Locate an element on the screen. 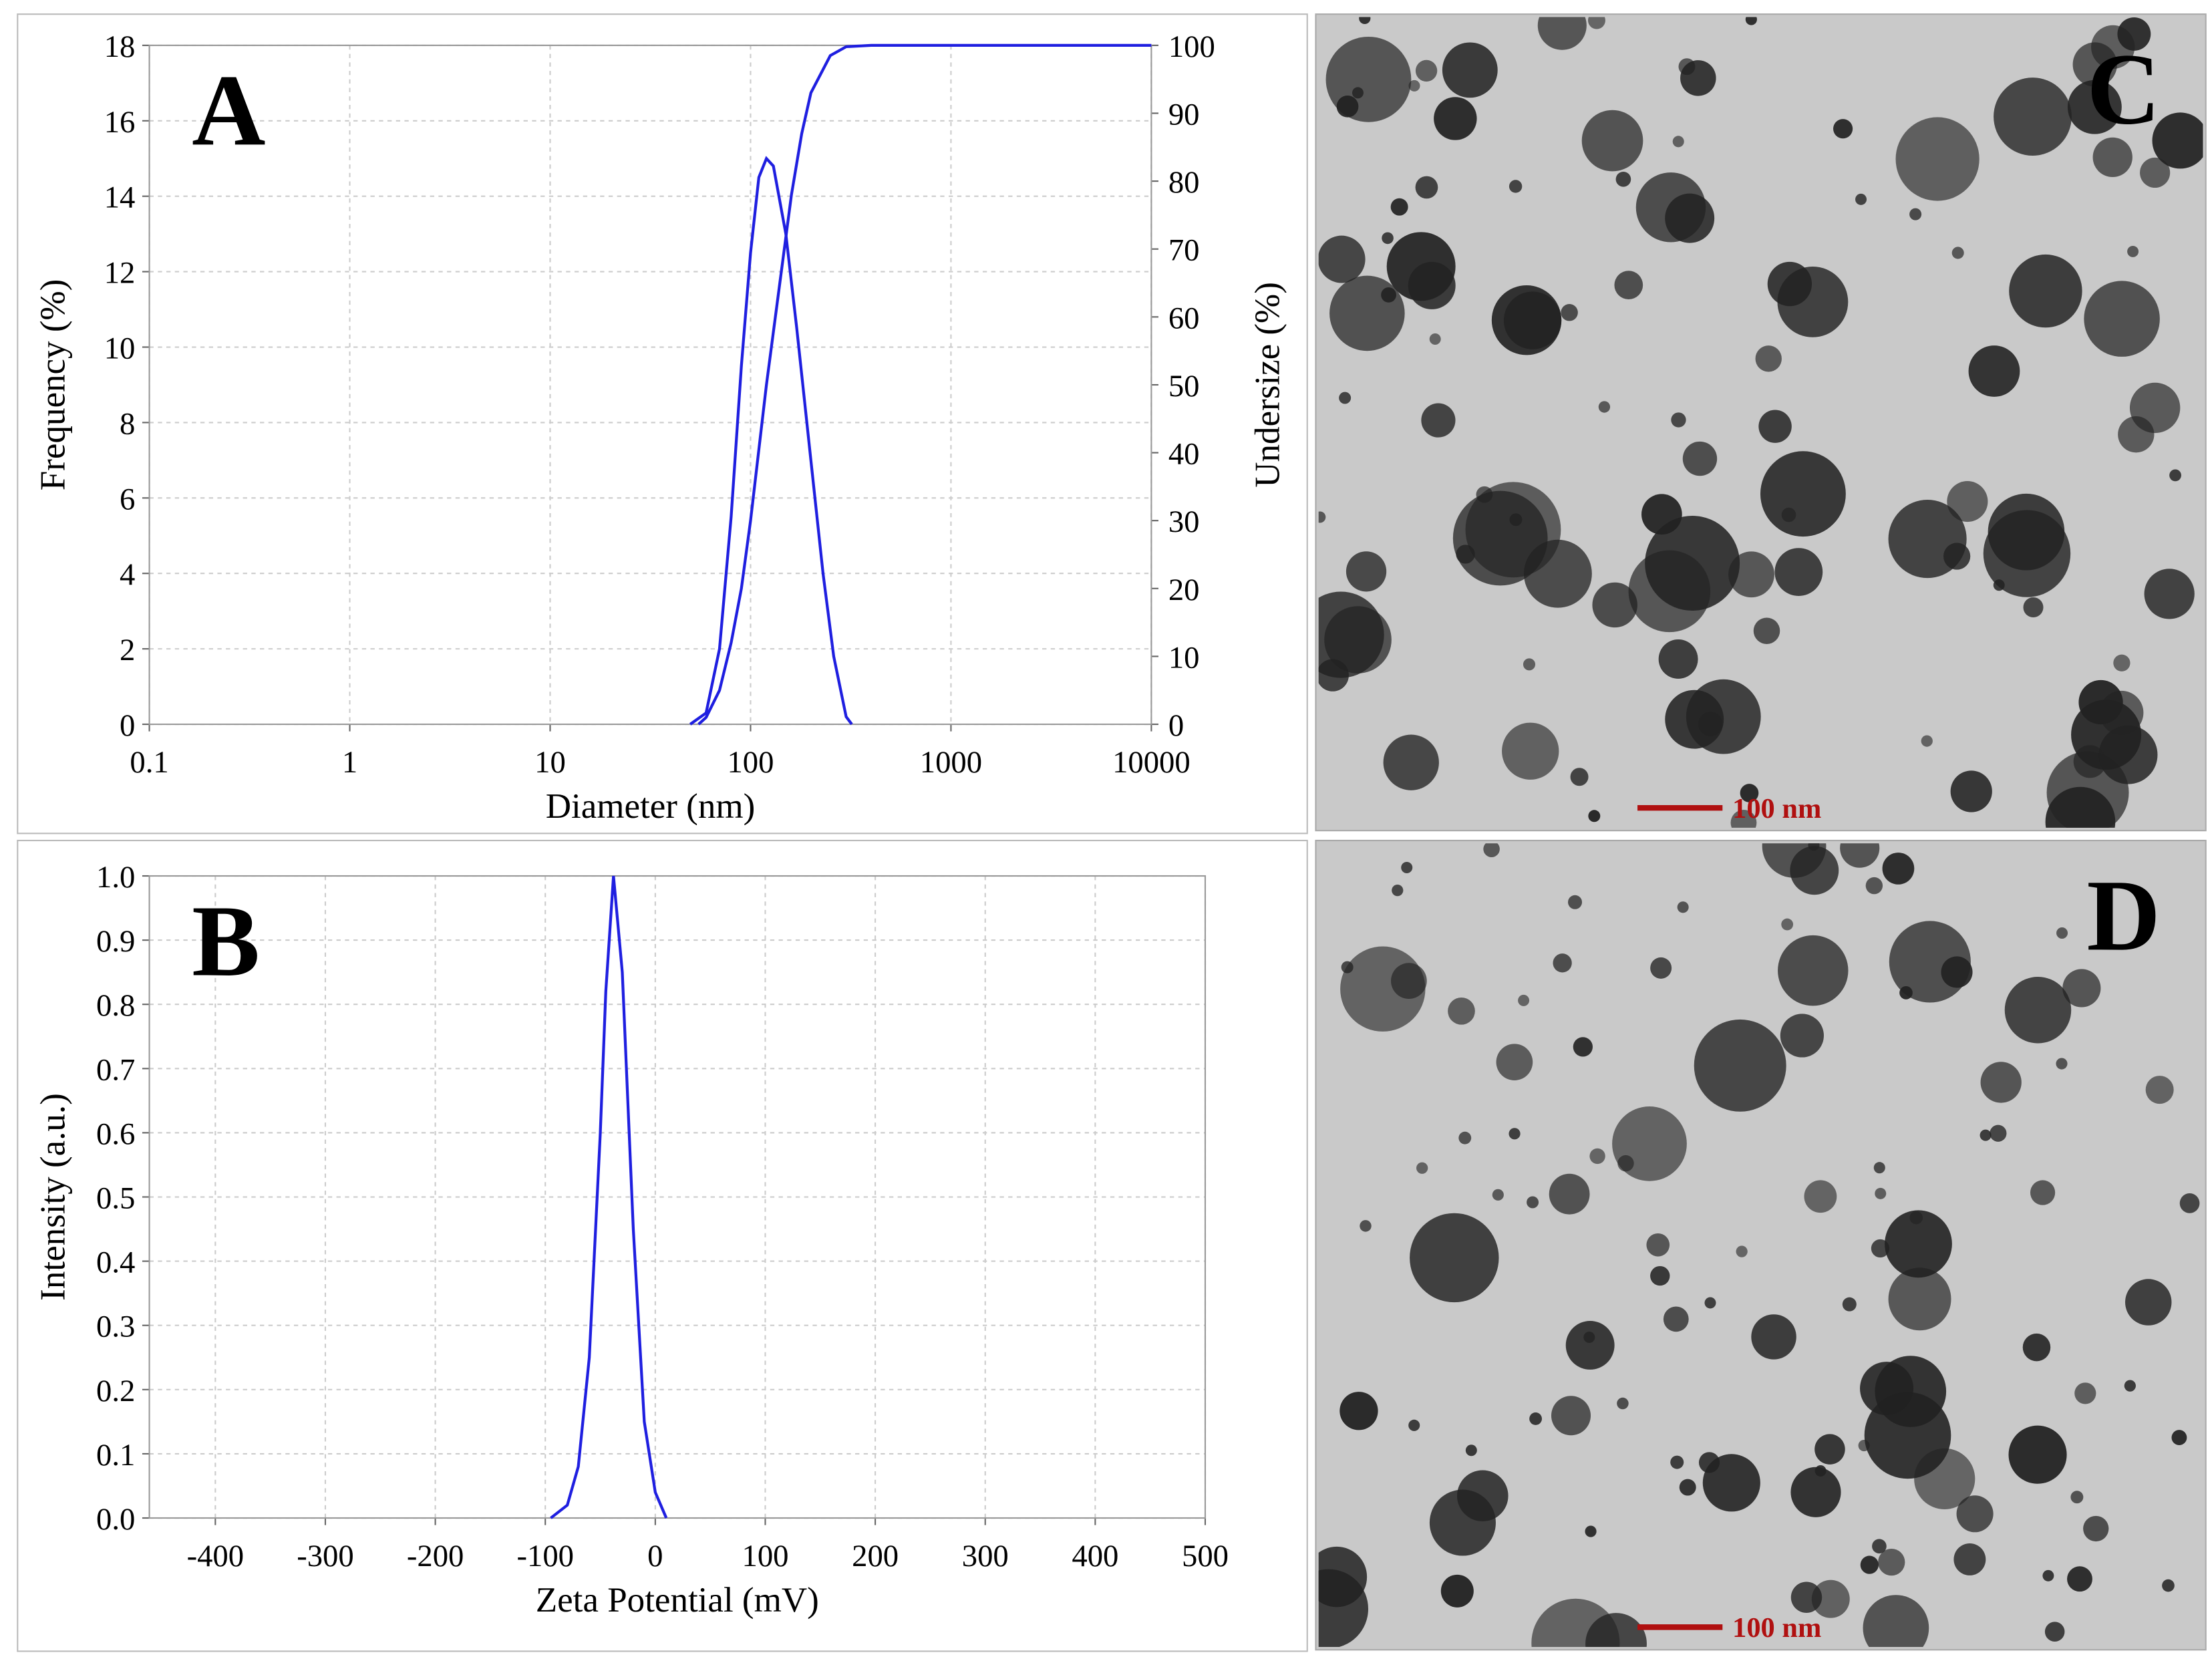 This screenshot has height=1673, width=2212. x-tick-label: 200 is located at coordinates (875, 1556).